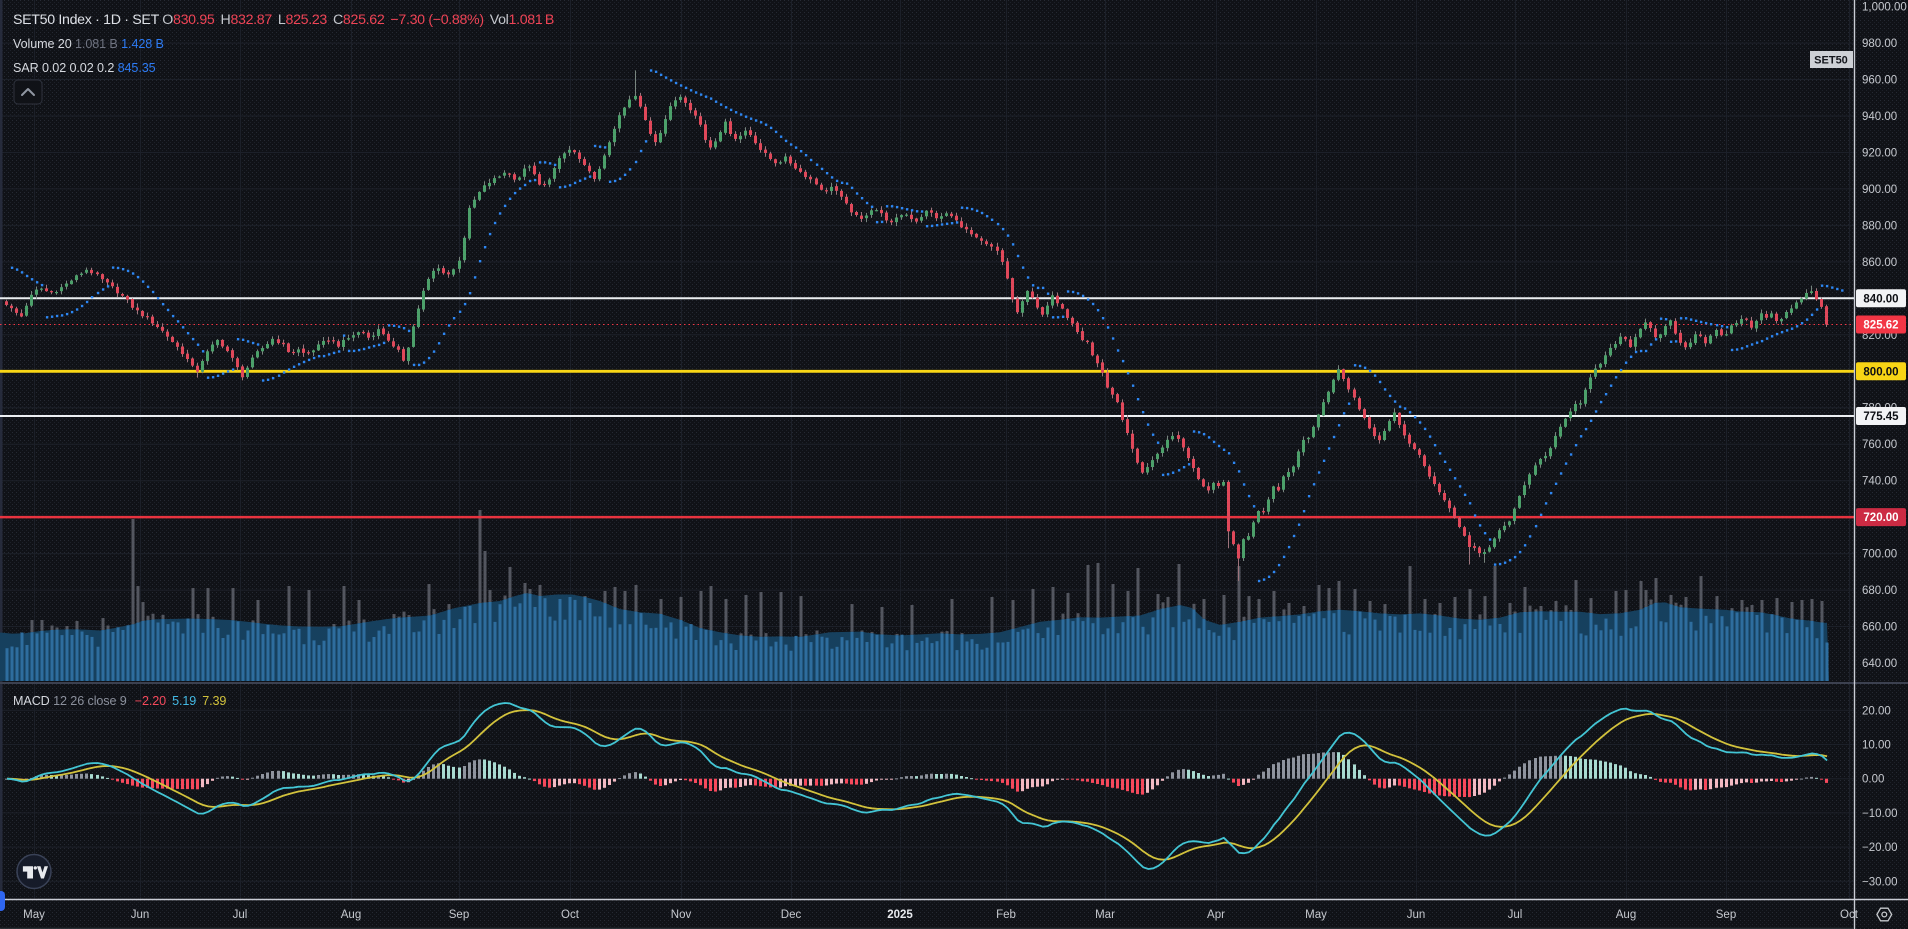 The image size is (1908, 929). What do you see at coordinates (1880, 848) in the screenshot?
I see `svg-text: −20.00` at bounding box center [1880, 848].